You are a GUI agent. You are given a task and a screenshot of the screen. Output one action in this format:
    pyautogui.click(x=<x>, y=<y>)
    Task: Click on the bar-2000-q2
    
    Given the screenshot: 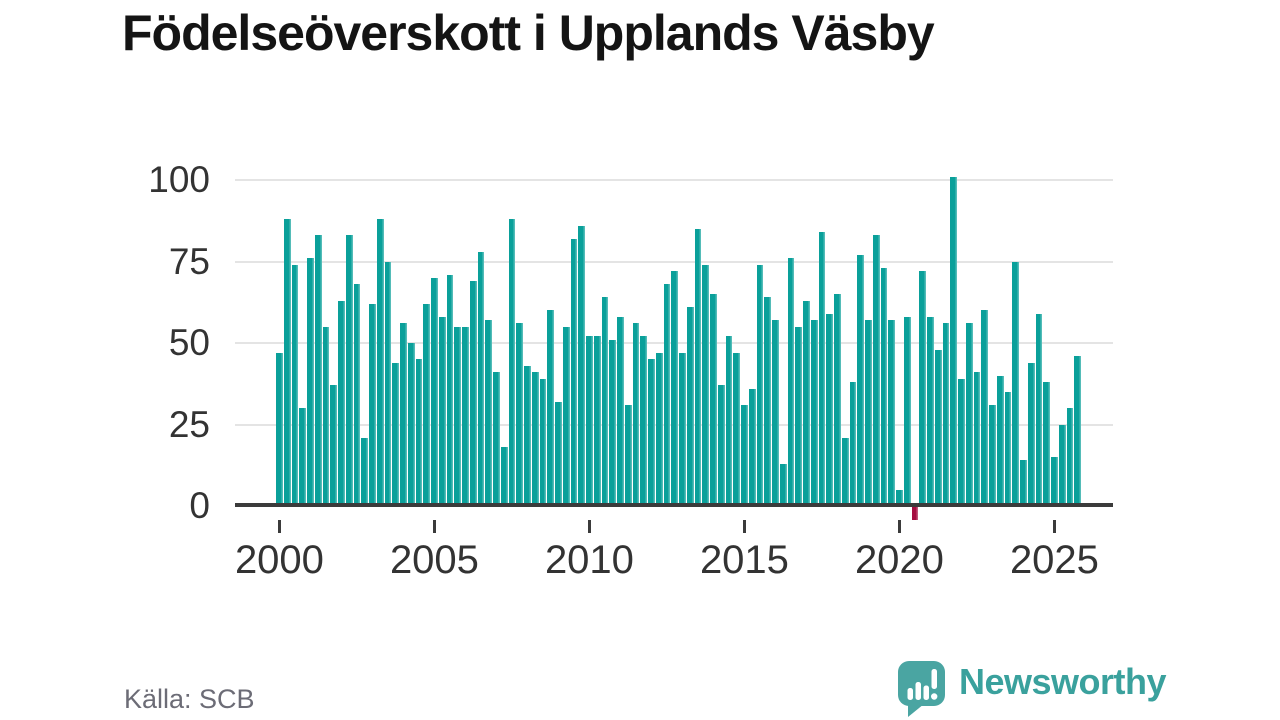 What is the action you would take?
    pyautogui.click(x=287, y=362)
    